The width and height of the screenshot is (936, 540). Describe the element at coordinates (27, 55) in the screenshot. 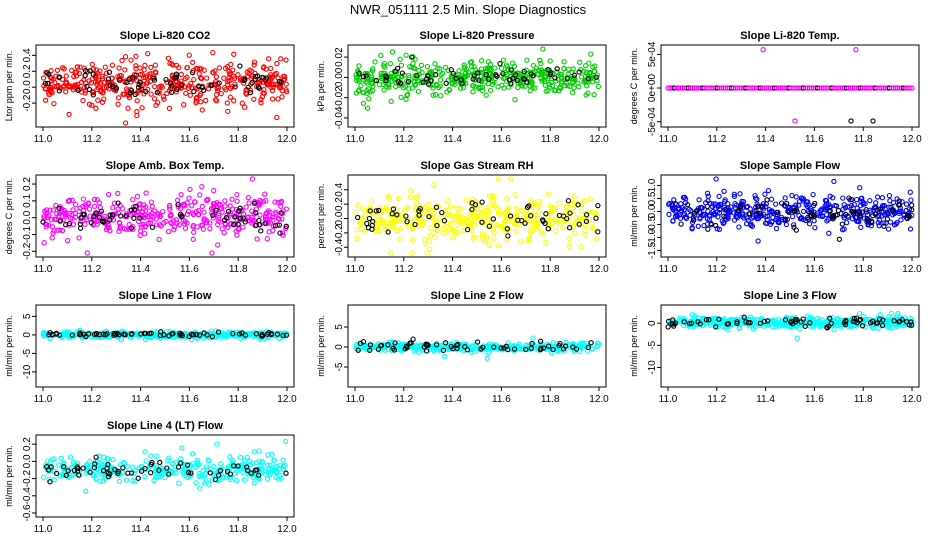

I see `y-tick-label: 0.4` at that location.